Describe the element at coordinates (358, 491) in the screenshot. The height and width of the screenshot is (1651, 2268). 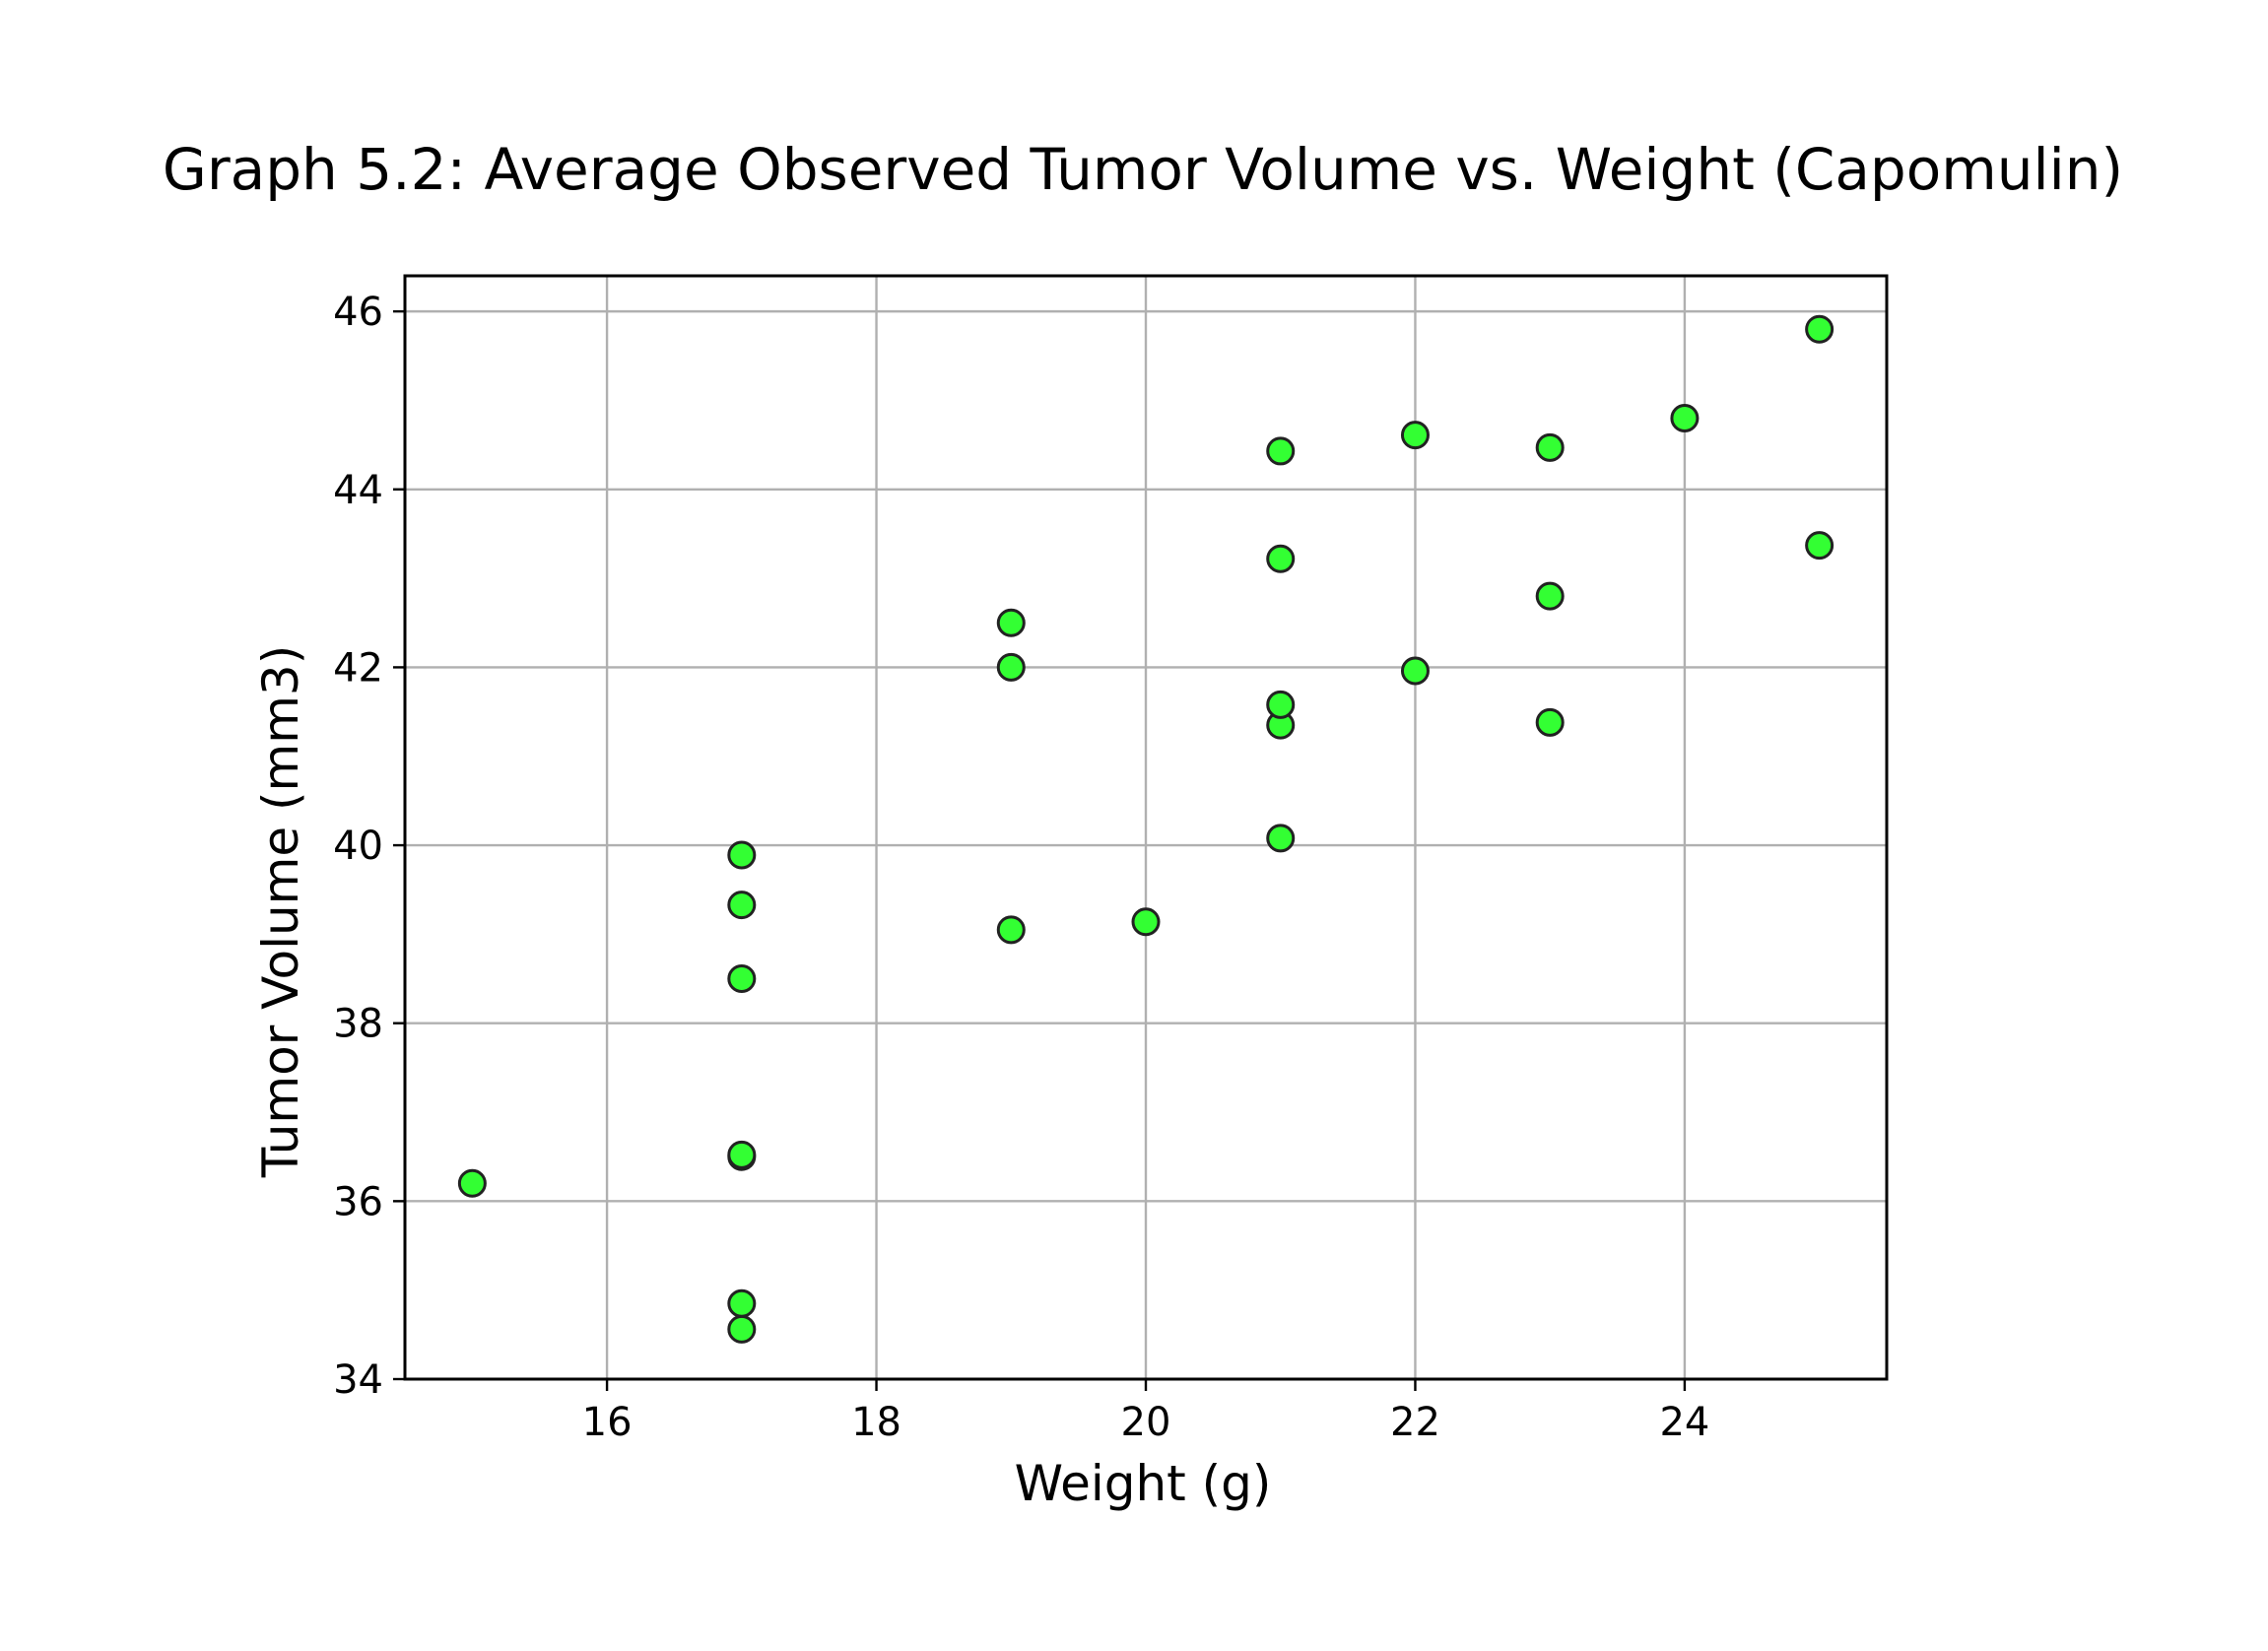
I see `y-tick-label: 44` at that location.